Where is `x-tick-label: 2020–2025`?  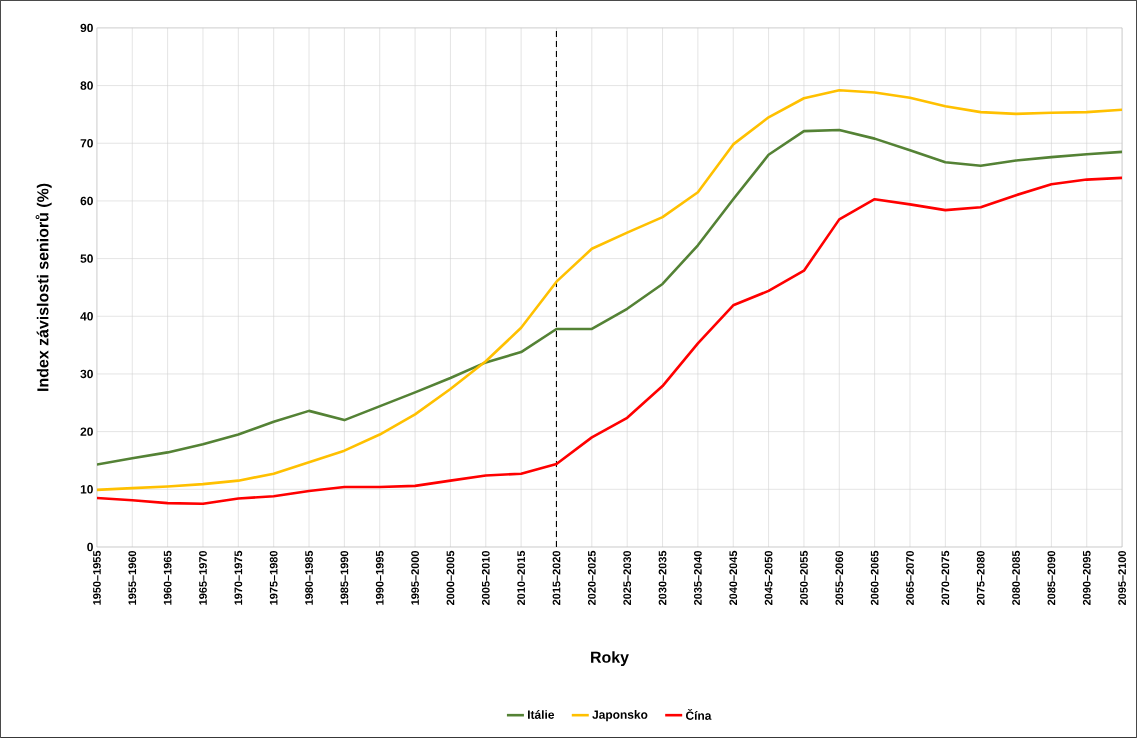
x-tick-label: 2020–2025 is located at coordinates (591, 578).